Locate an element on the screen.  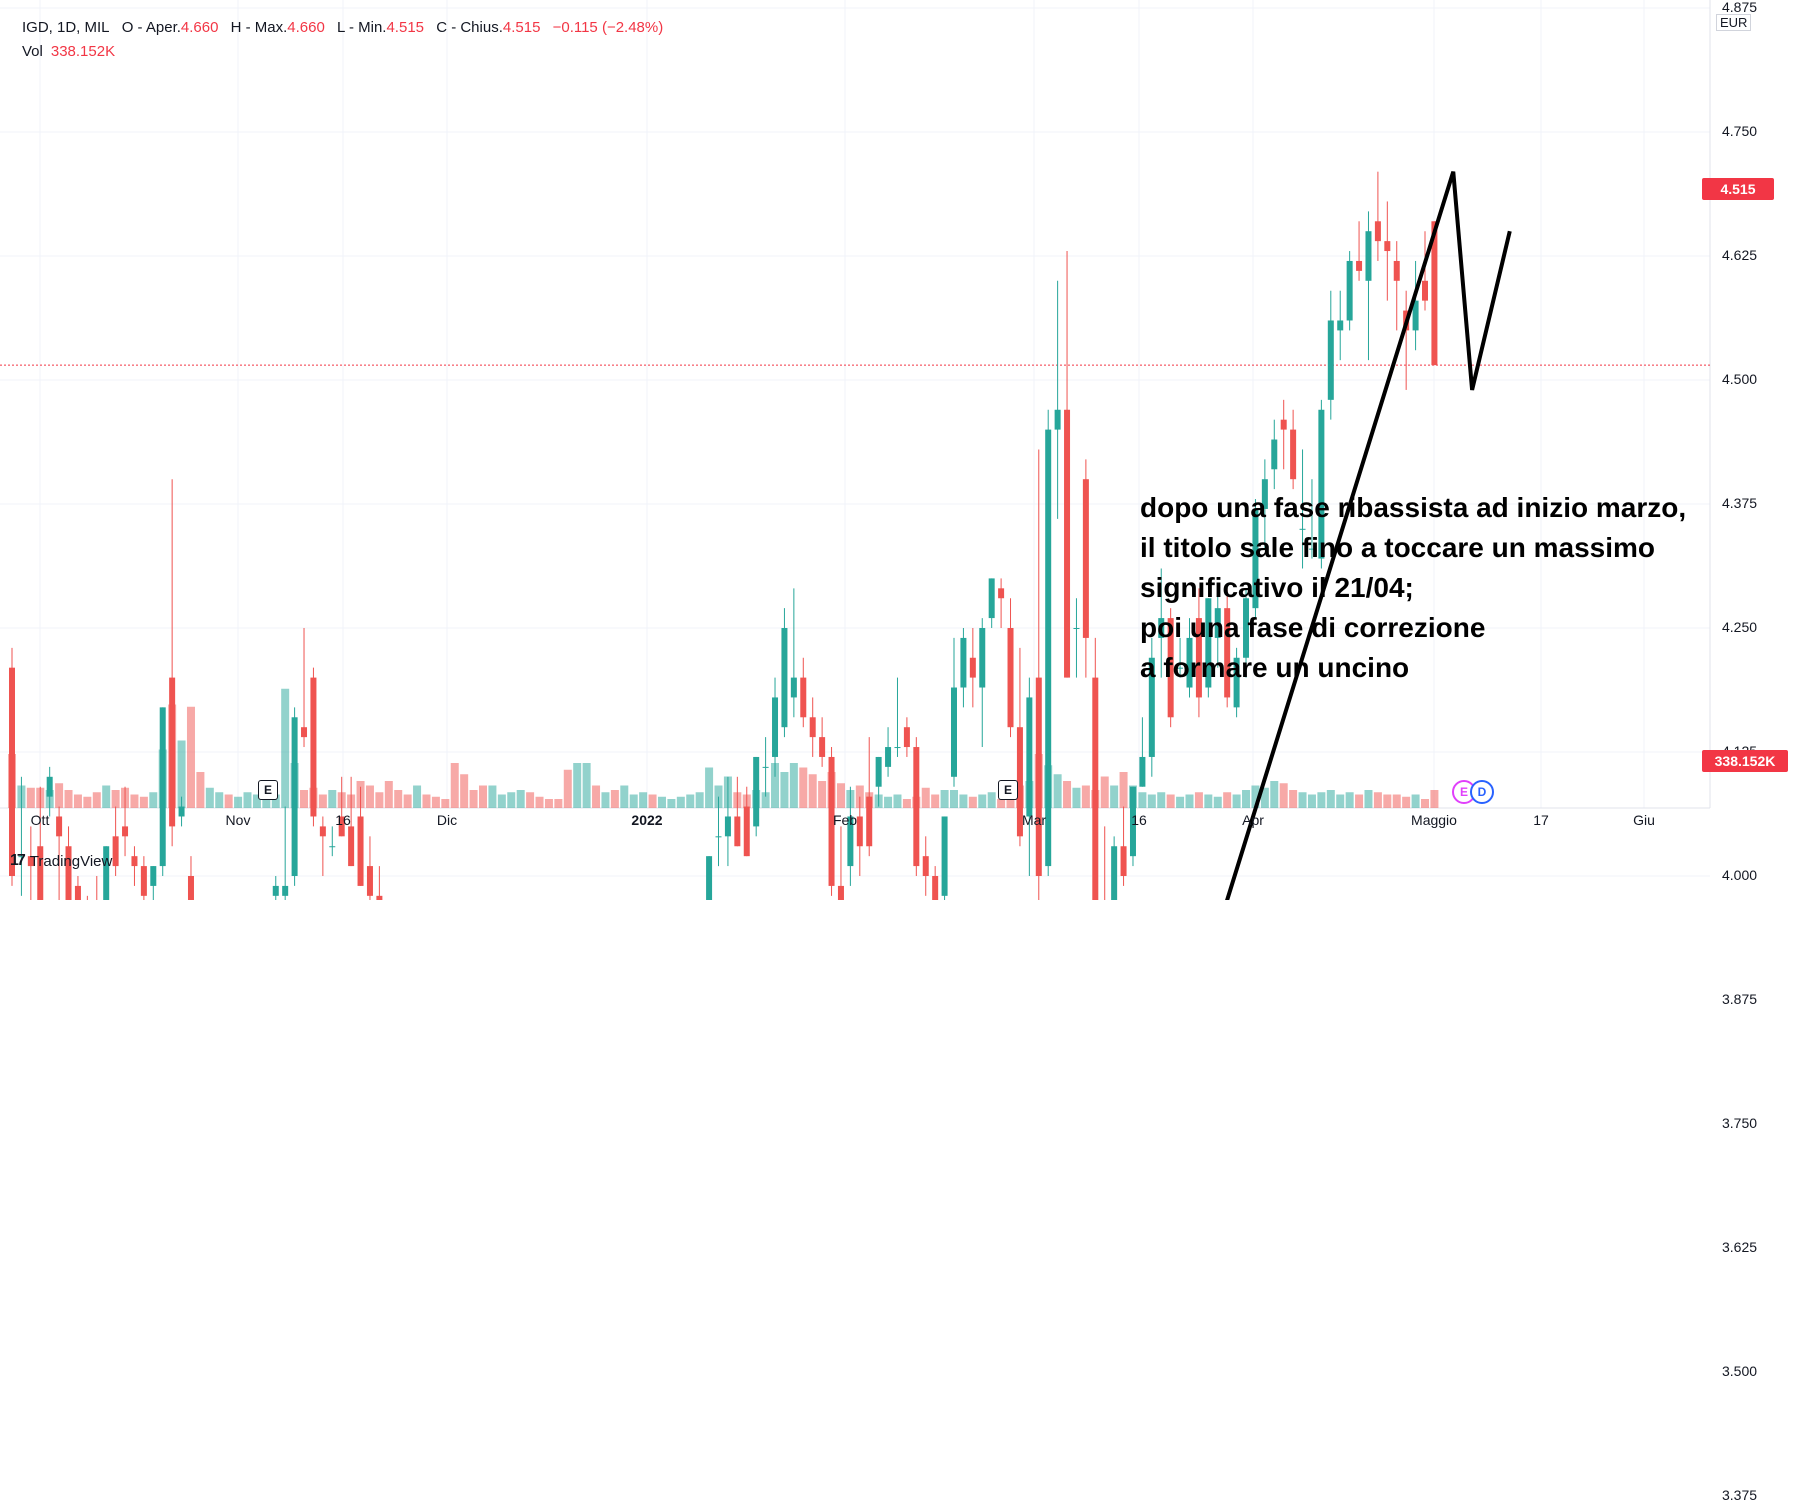
legend-low-label: L - Min. is located at coordinates (362, 27).